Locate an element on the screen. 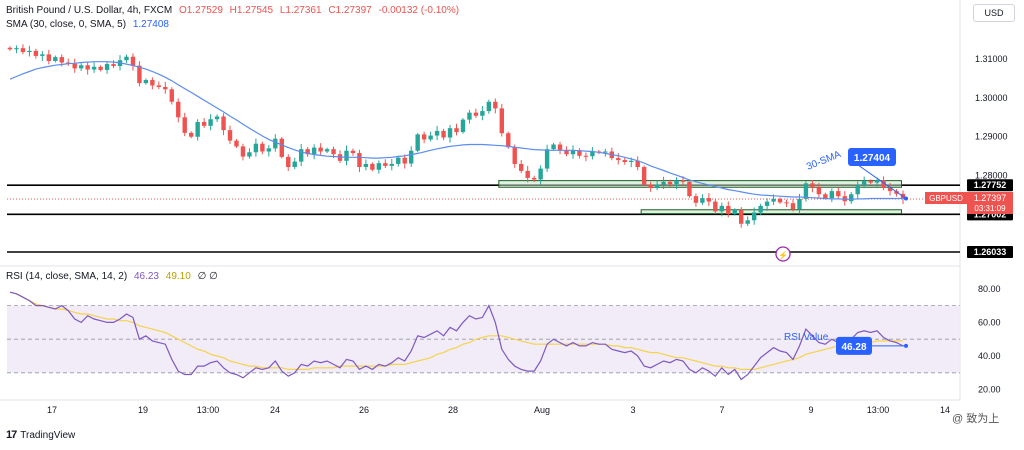 This screenshot has height=450, width=1024. support-zone is located at coordinates (700, 184).